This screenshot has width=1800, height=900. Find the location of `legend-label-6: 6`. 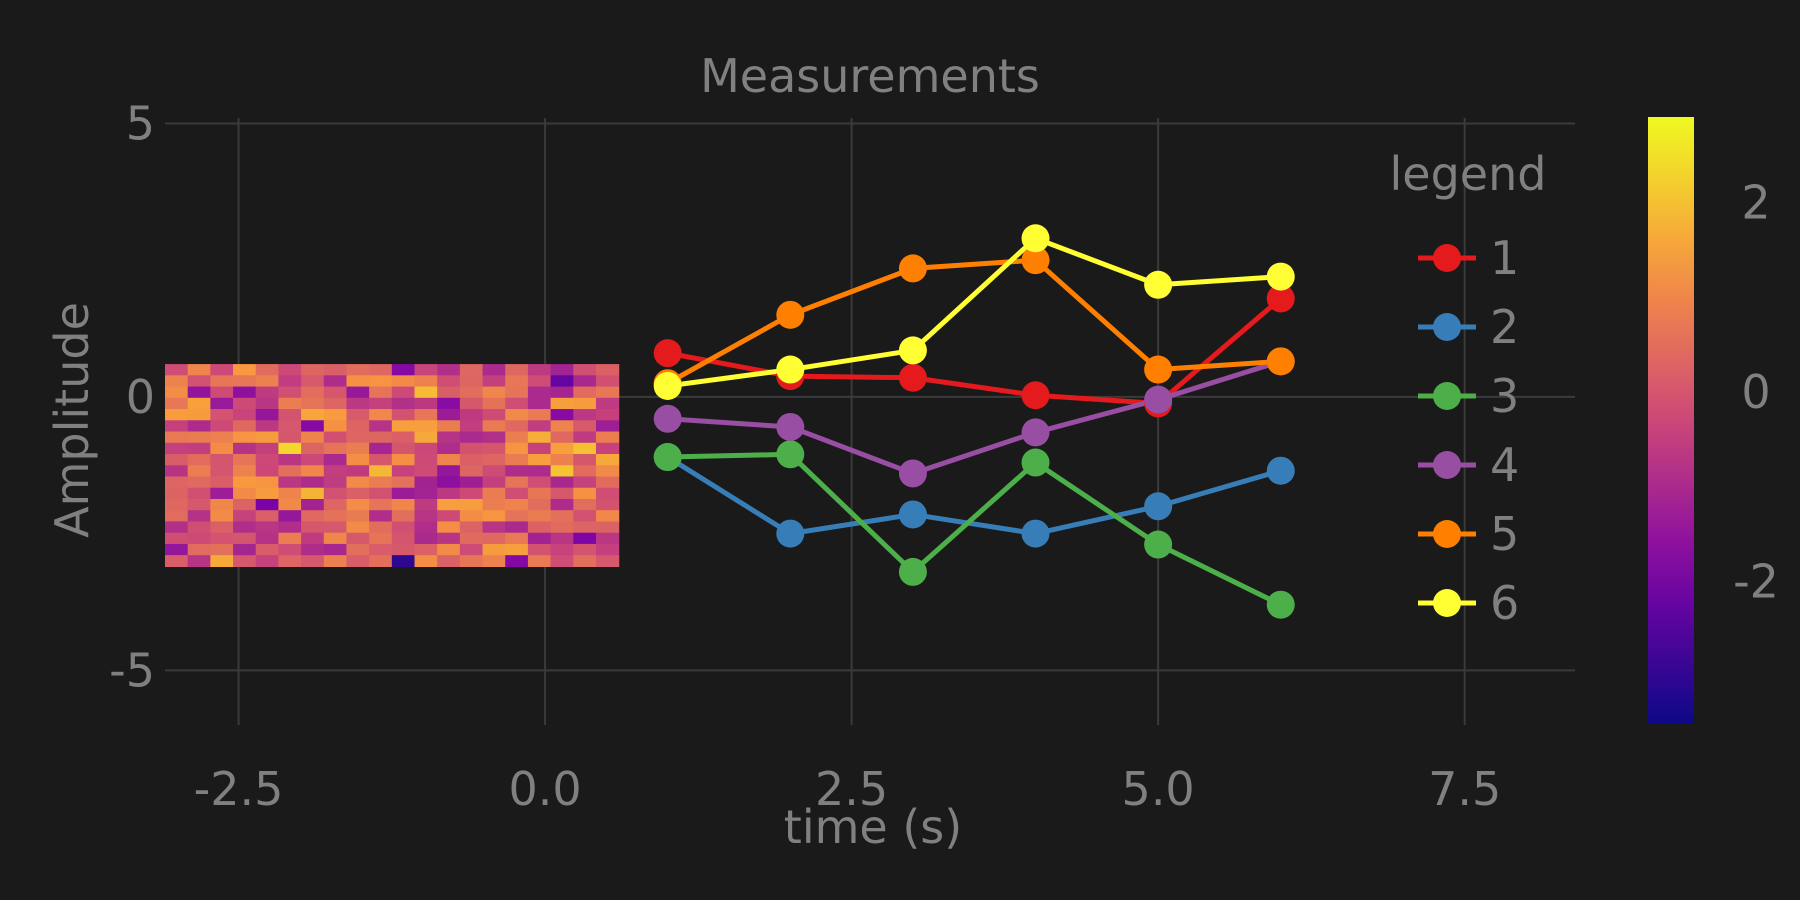

legend-label-6: 6 is located at coordinates (1504, 603).